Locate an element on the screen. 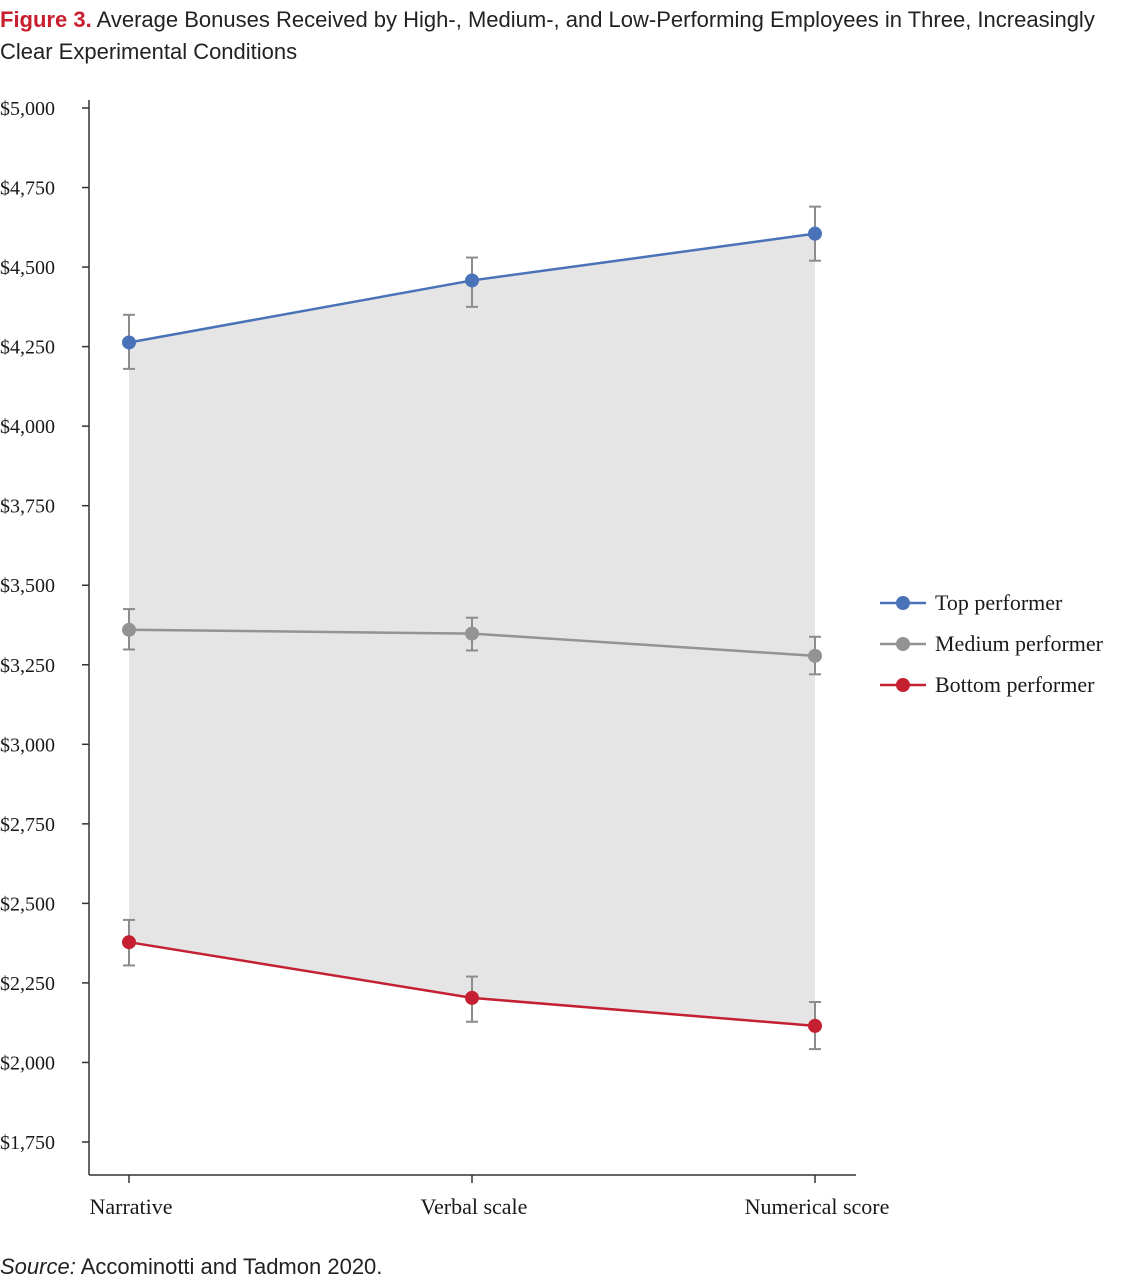 This screenshot has height=1280, width=1147. figure-label: Figure 3. is located at coordinates (46, 19).